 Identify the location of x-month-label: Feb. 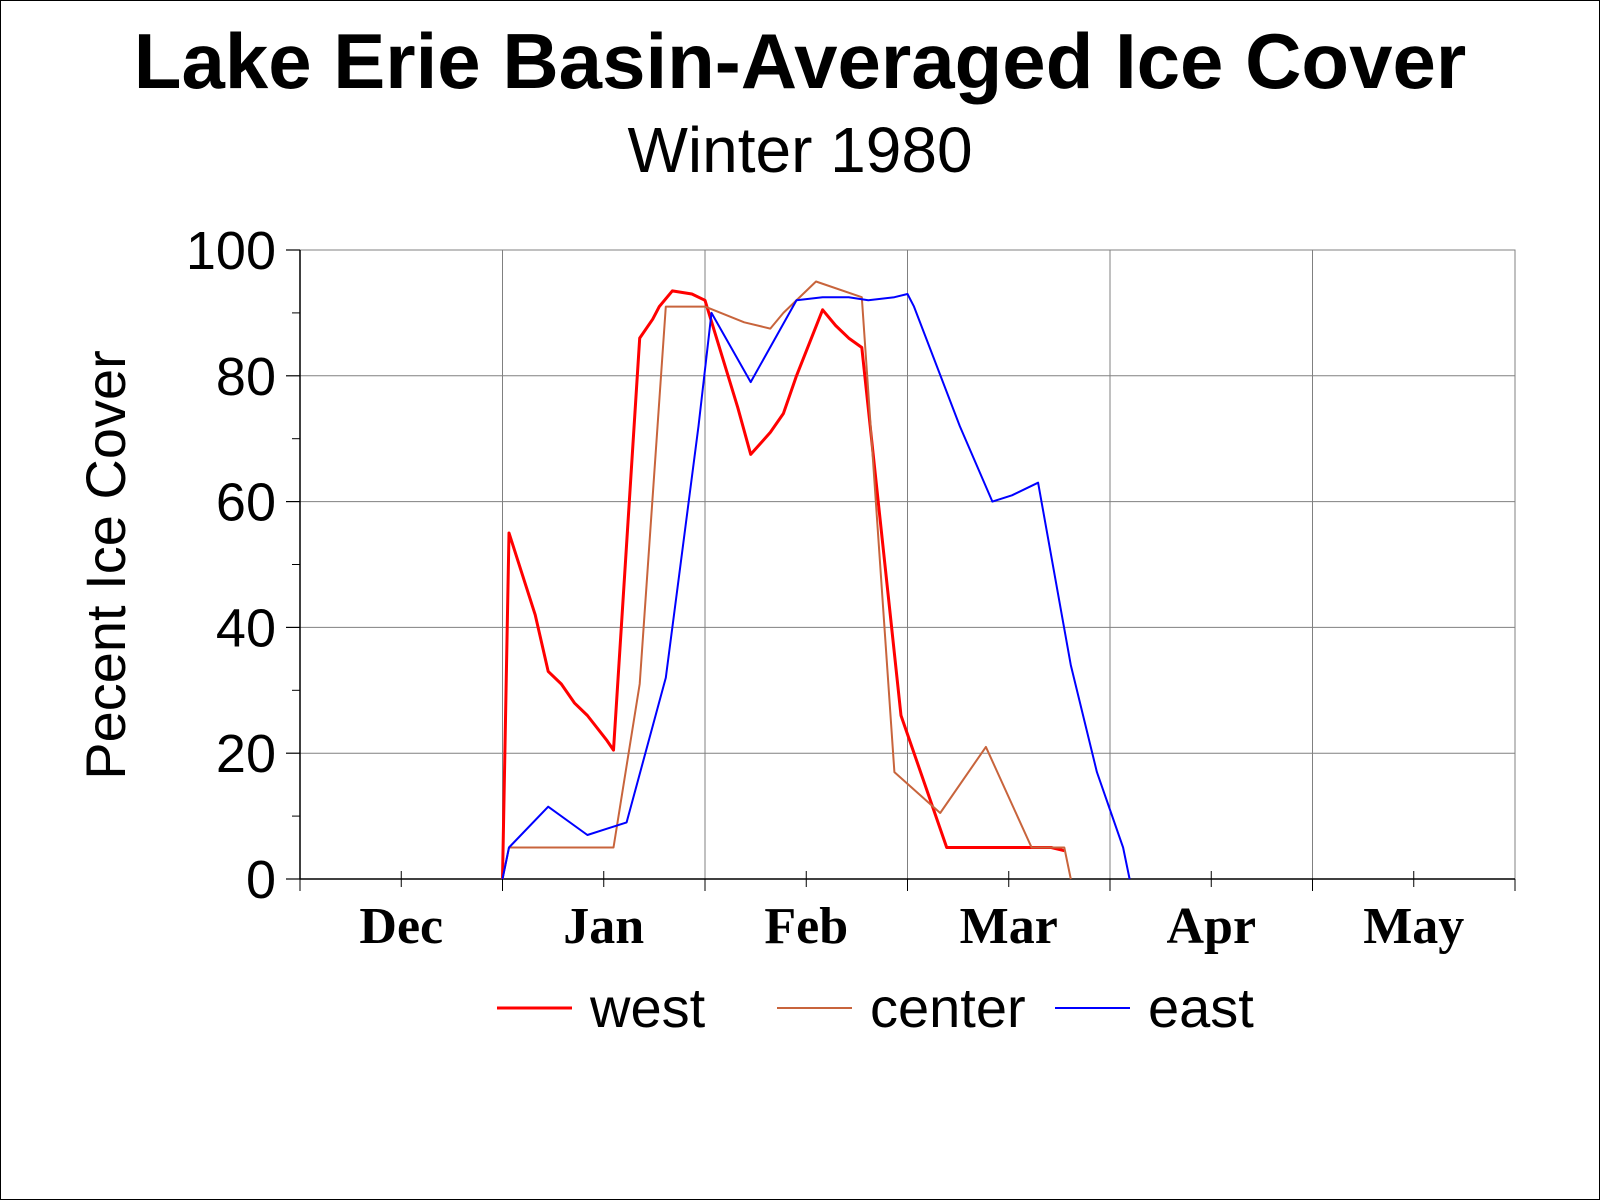
(806, 926).